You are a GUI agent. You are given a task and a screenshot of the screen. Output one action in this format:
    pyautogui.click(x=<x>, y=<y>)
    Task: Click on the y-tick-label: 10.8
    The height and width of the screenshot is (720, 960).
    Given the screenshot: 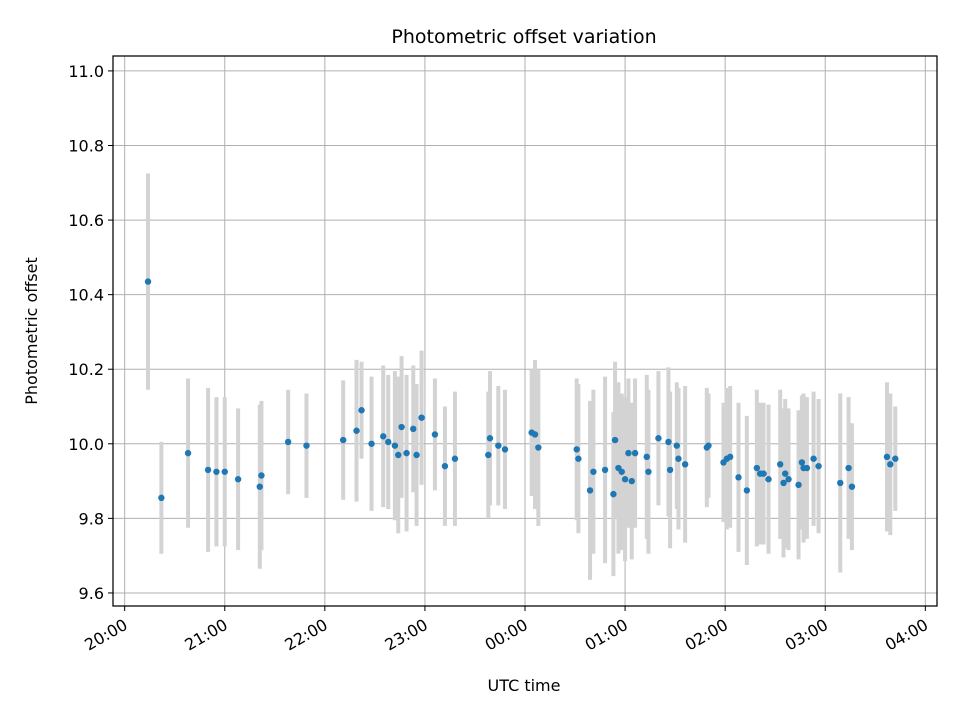 What is the action you would take?
    pyautogui.click(x=86, y=145)
    